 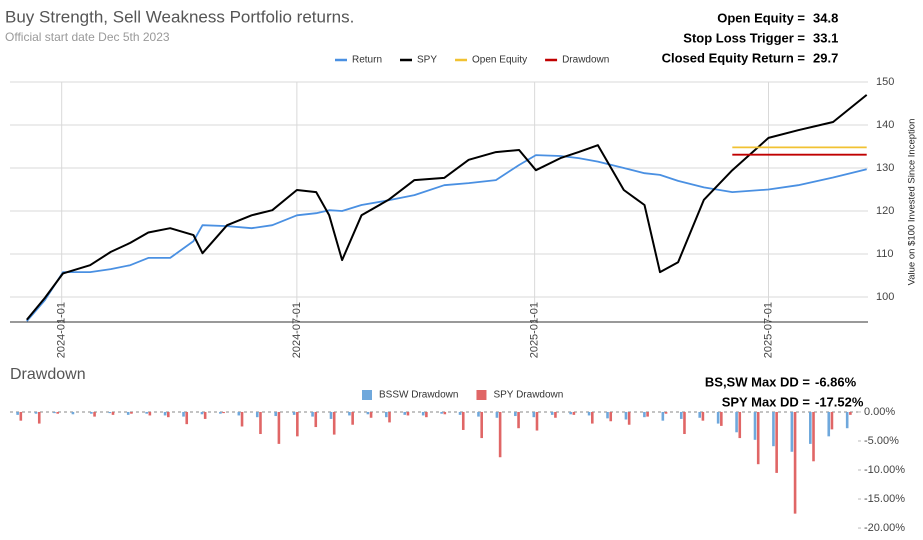 What do you see at coordinates (585, 60) in the screenshot?
I see `legend-label: Drawdown` at bounding box center [585, 60].